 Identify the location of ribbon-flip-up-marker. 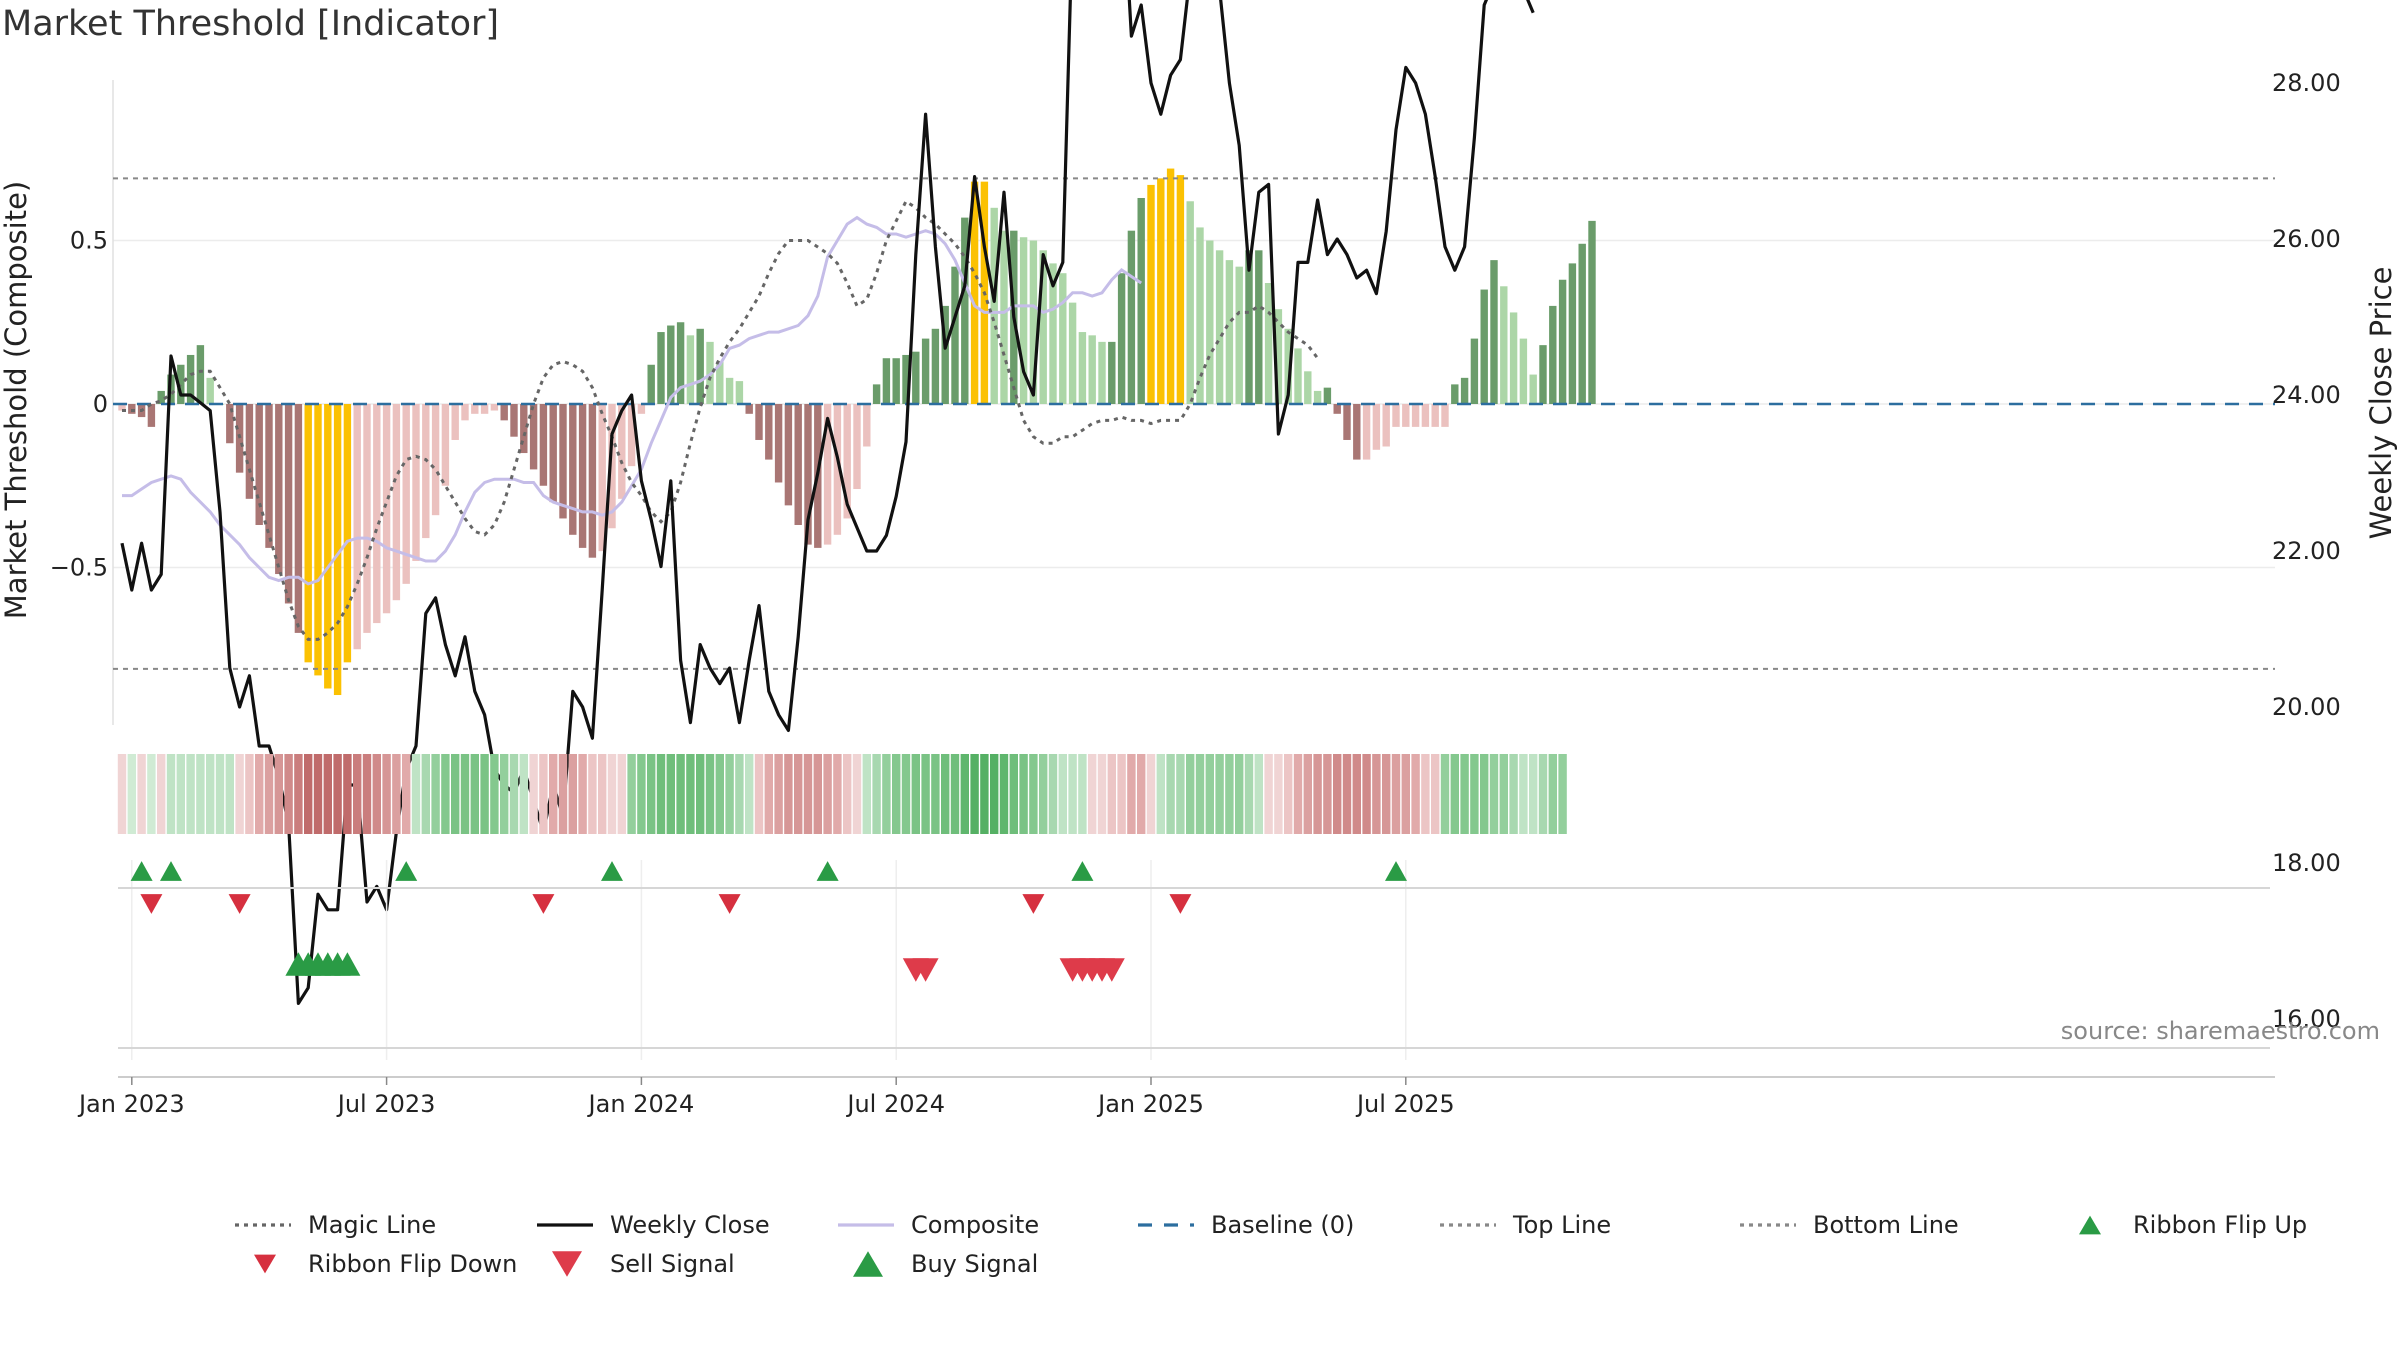
(1396, 871).